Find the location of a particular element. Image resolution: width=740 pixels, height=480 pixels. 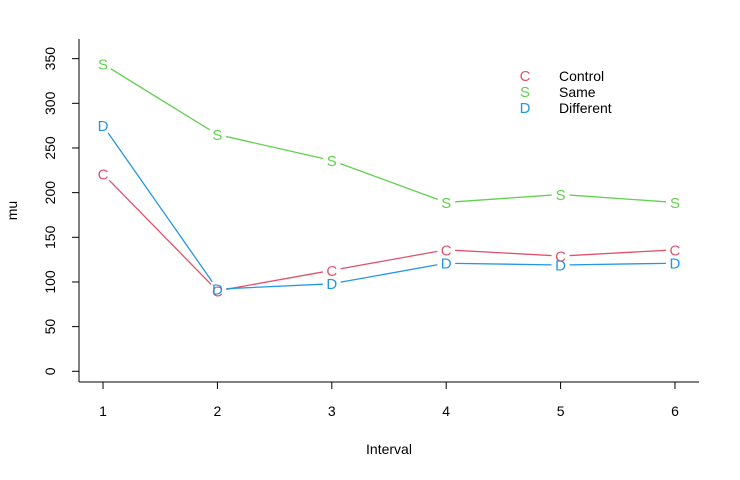

legend: C Control S Same D Different is located at coordinates (566, 92).